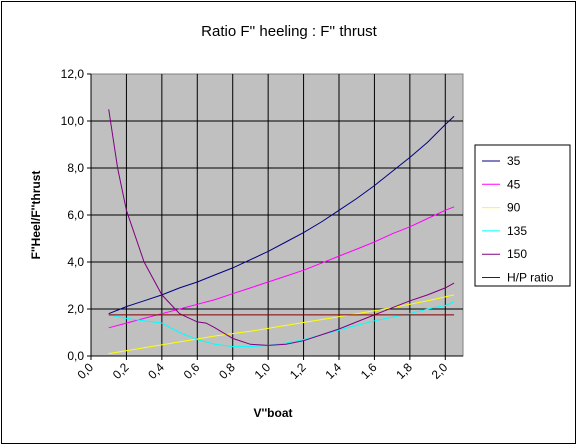 Image resolution: width=579 pixels, height=448 pixels. What do you see at coordinates (514, 208) in the screenshot?
I see `legend-label: 90` at bounding box center [514, 208].